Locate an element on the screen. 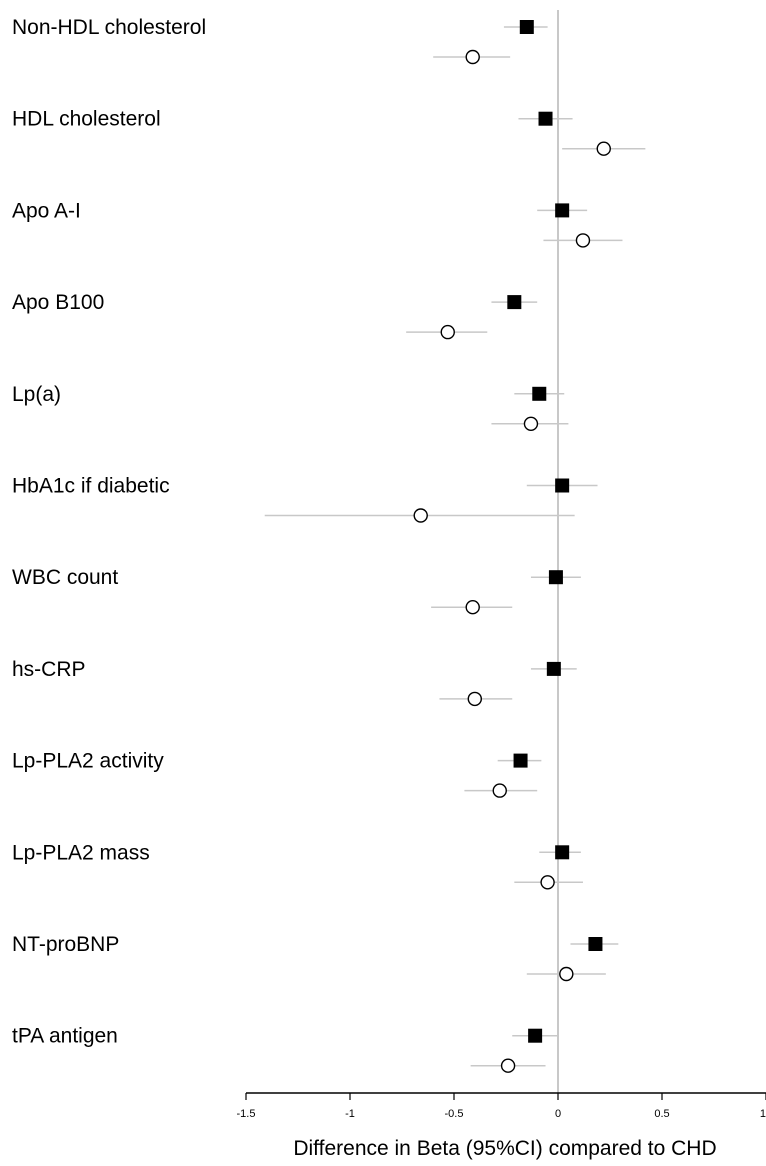  category-label: HDL cholesterol is located at coordinates (86, 119).